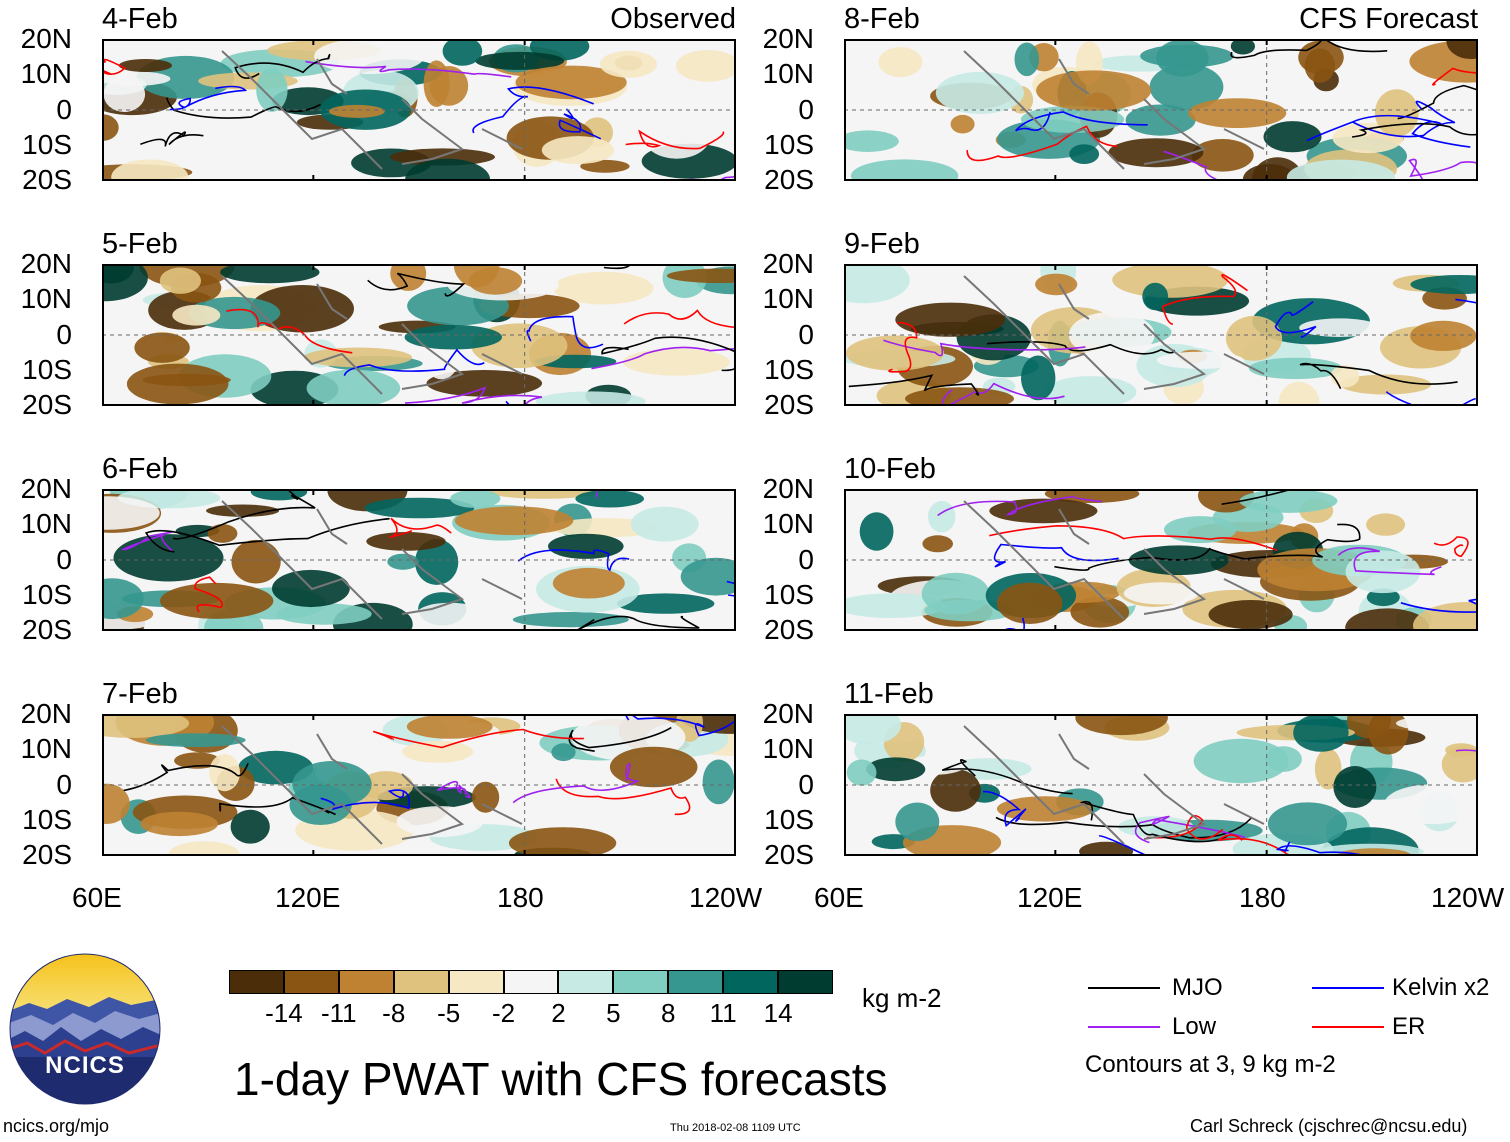 The image size is (1510, 1142). I want to click on legend-line-mjo, so click(1124, 988).